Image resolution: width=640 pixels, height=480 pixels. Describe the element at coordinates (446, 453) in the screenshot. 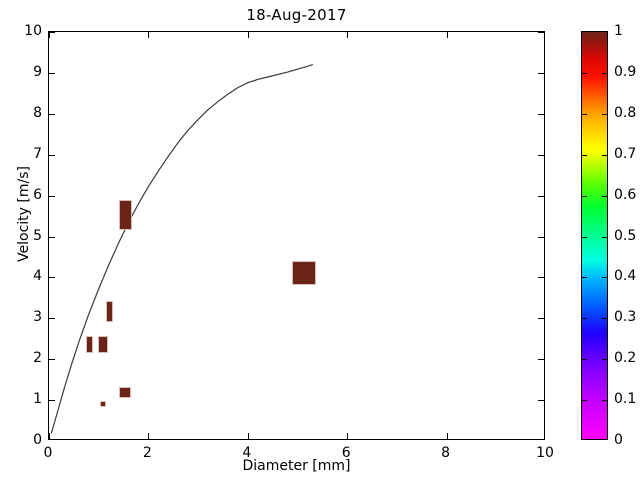

I see `x-tick-label: 8` at that location.